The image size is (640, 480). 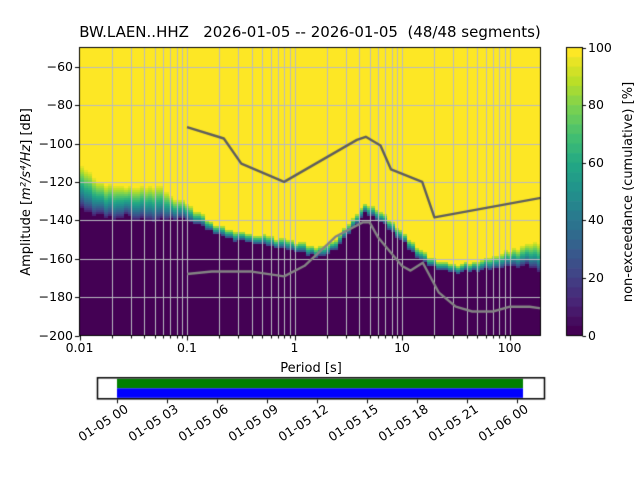 I want to click on y-tick-label: −80, so click(x=59, y=105).